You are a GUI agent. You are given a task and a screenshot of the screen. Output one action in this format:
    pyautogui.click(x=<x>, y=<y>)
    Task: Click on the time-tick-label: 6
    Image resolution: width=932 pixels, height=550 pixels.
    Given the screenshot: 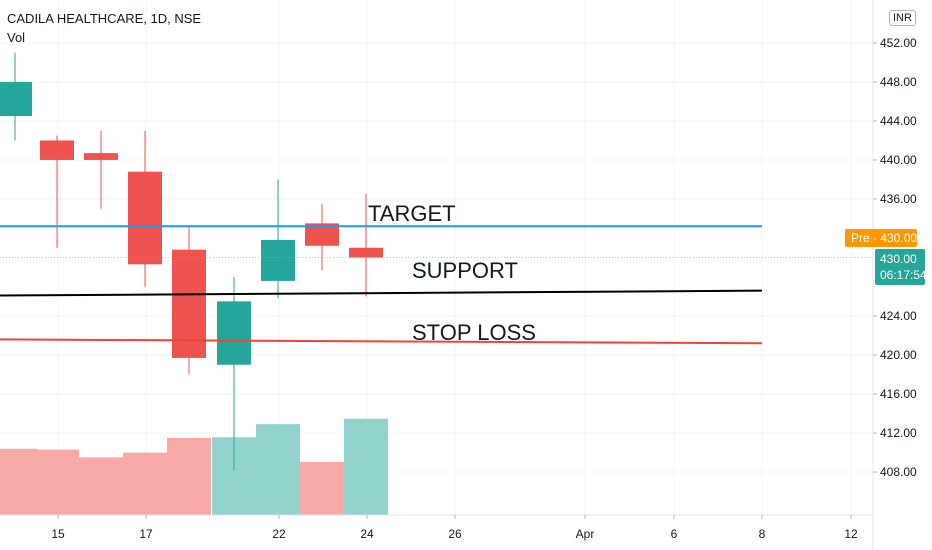 What is the action you would take?
    pyautogui.click(x=674, y=534)
    